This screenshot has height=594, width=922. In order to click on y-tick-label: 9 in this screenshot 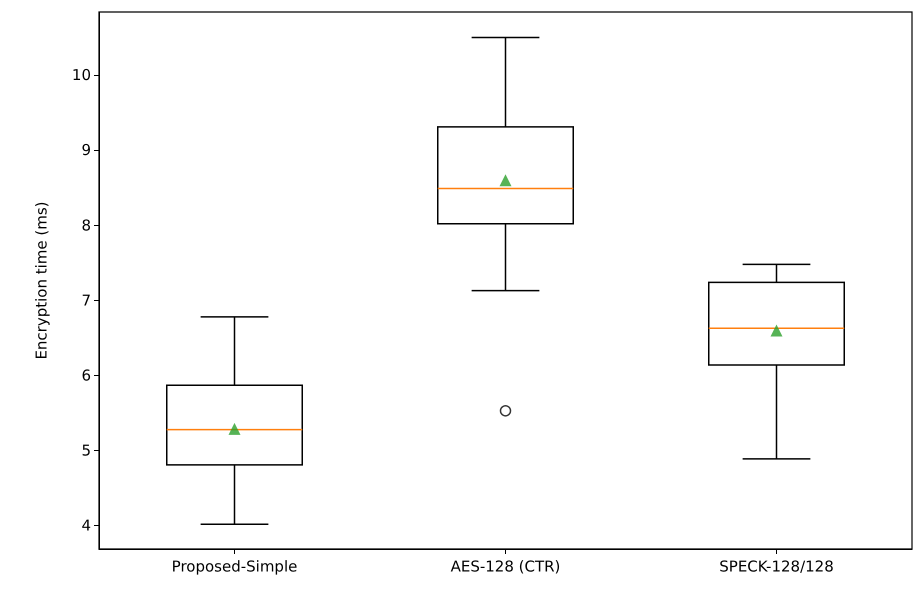, I will do `click(86, 150)`.